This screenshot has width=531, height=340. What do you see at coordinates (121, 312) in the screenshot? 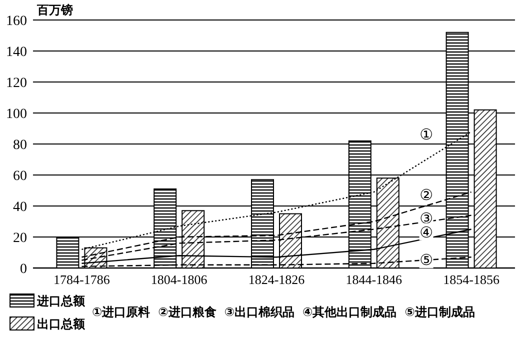
I see `text: ①进口原料` at bounding box center [121, 312].